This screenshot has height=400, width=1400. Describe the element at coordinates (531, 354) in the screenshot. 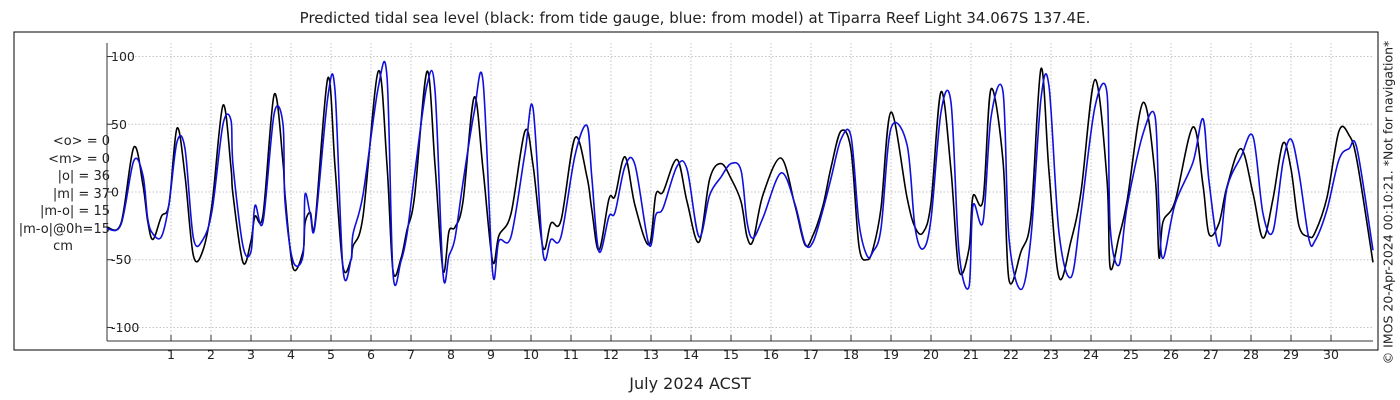

I see `x-tick-label: 10` at that location.